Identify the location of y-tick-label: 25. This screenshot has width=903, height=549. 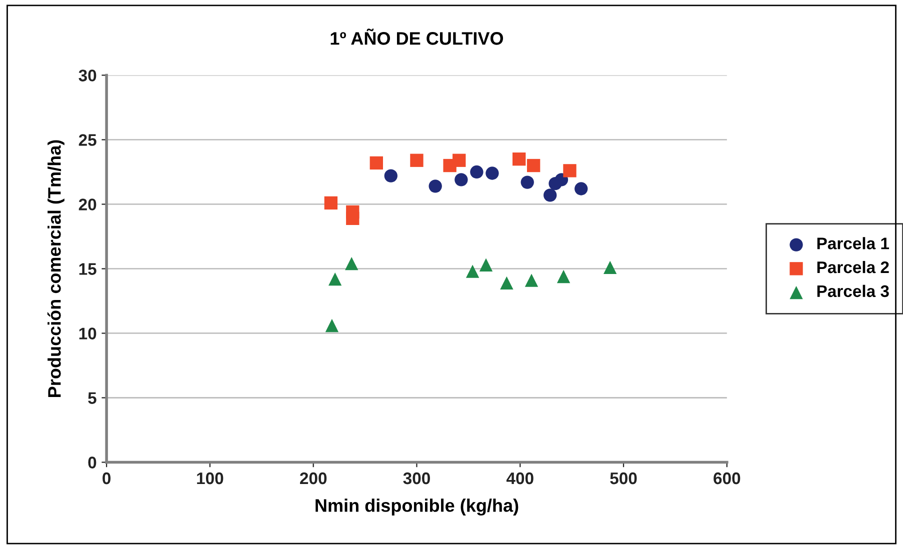
(87, 140).